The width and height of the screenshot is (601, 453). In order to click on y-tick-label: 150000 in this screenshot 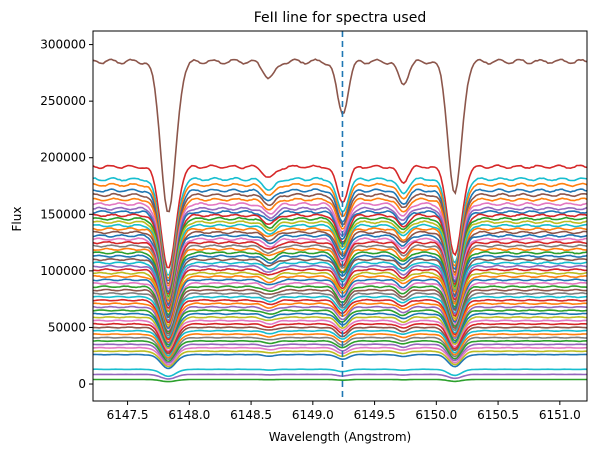, I will do `click(63, 214)`.